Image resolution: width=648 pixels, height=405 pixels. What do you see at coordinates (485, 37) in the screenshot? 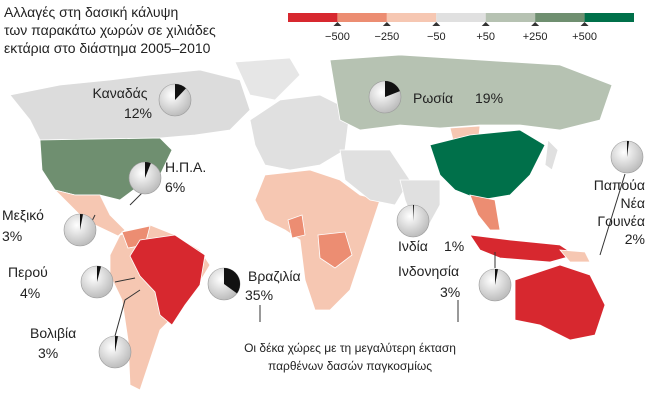
I see `legend-label: +50` at bounding box center [485, 37].